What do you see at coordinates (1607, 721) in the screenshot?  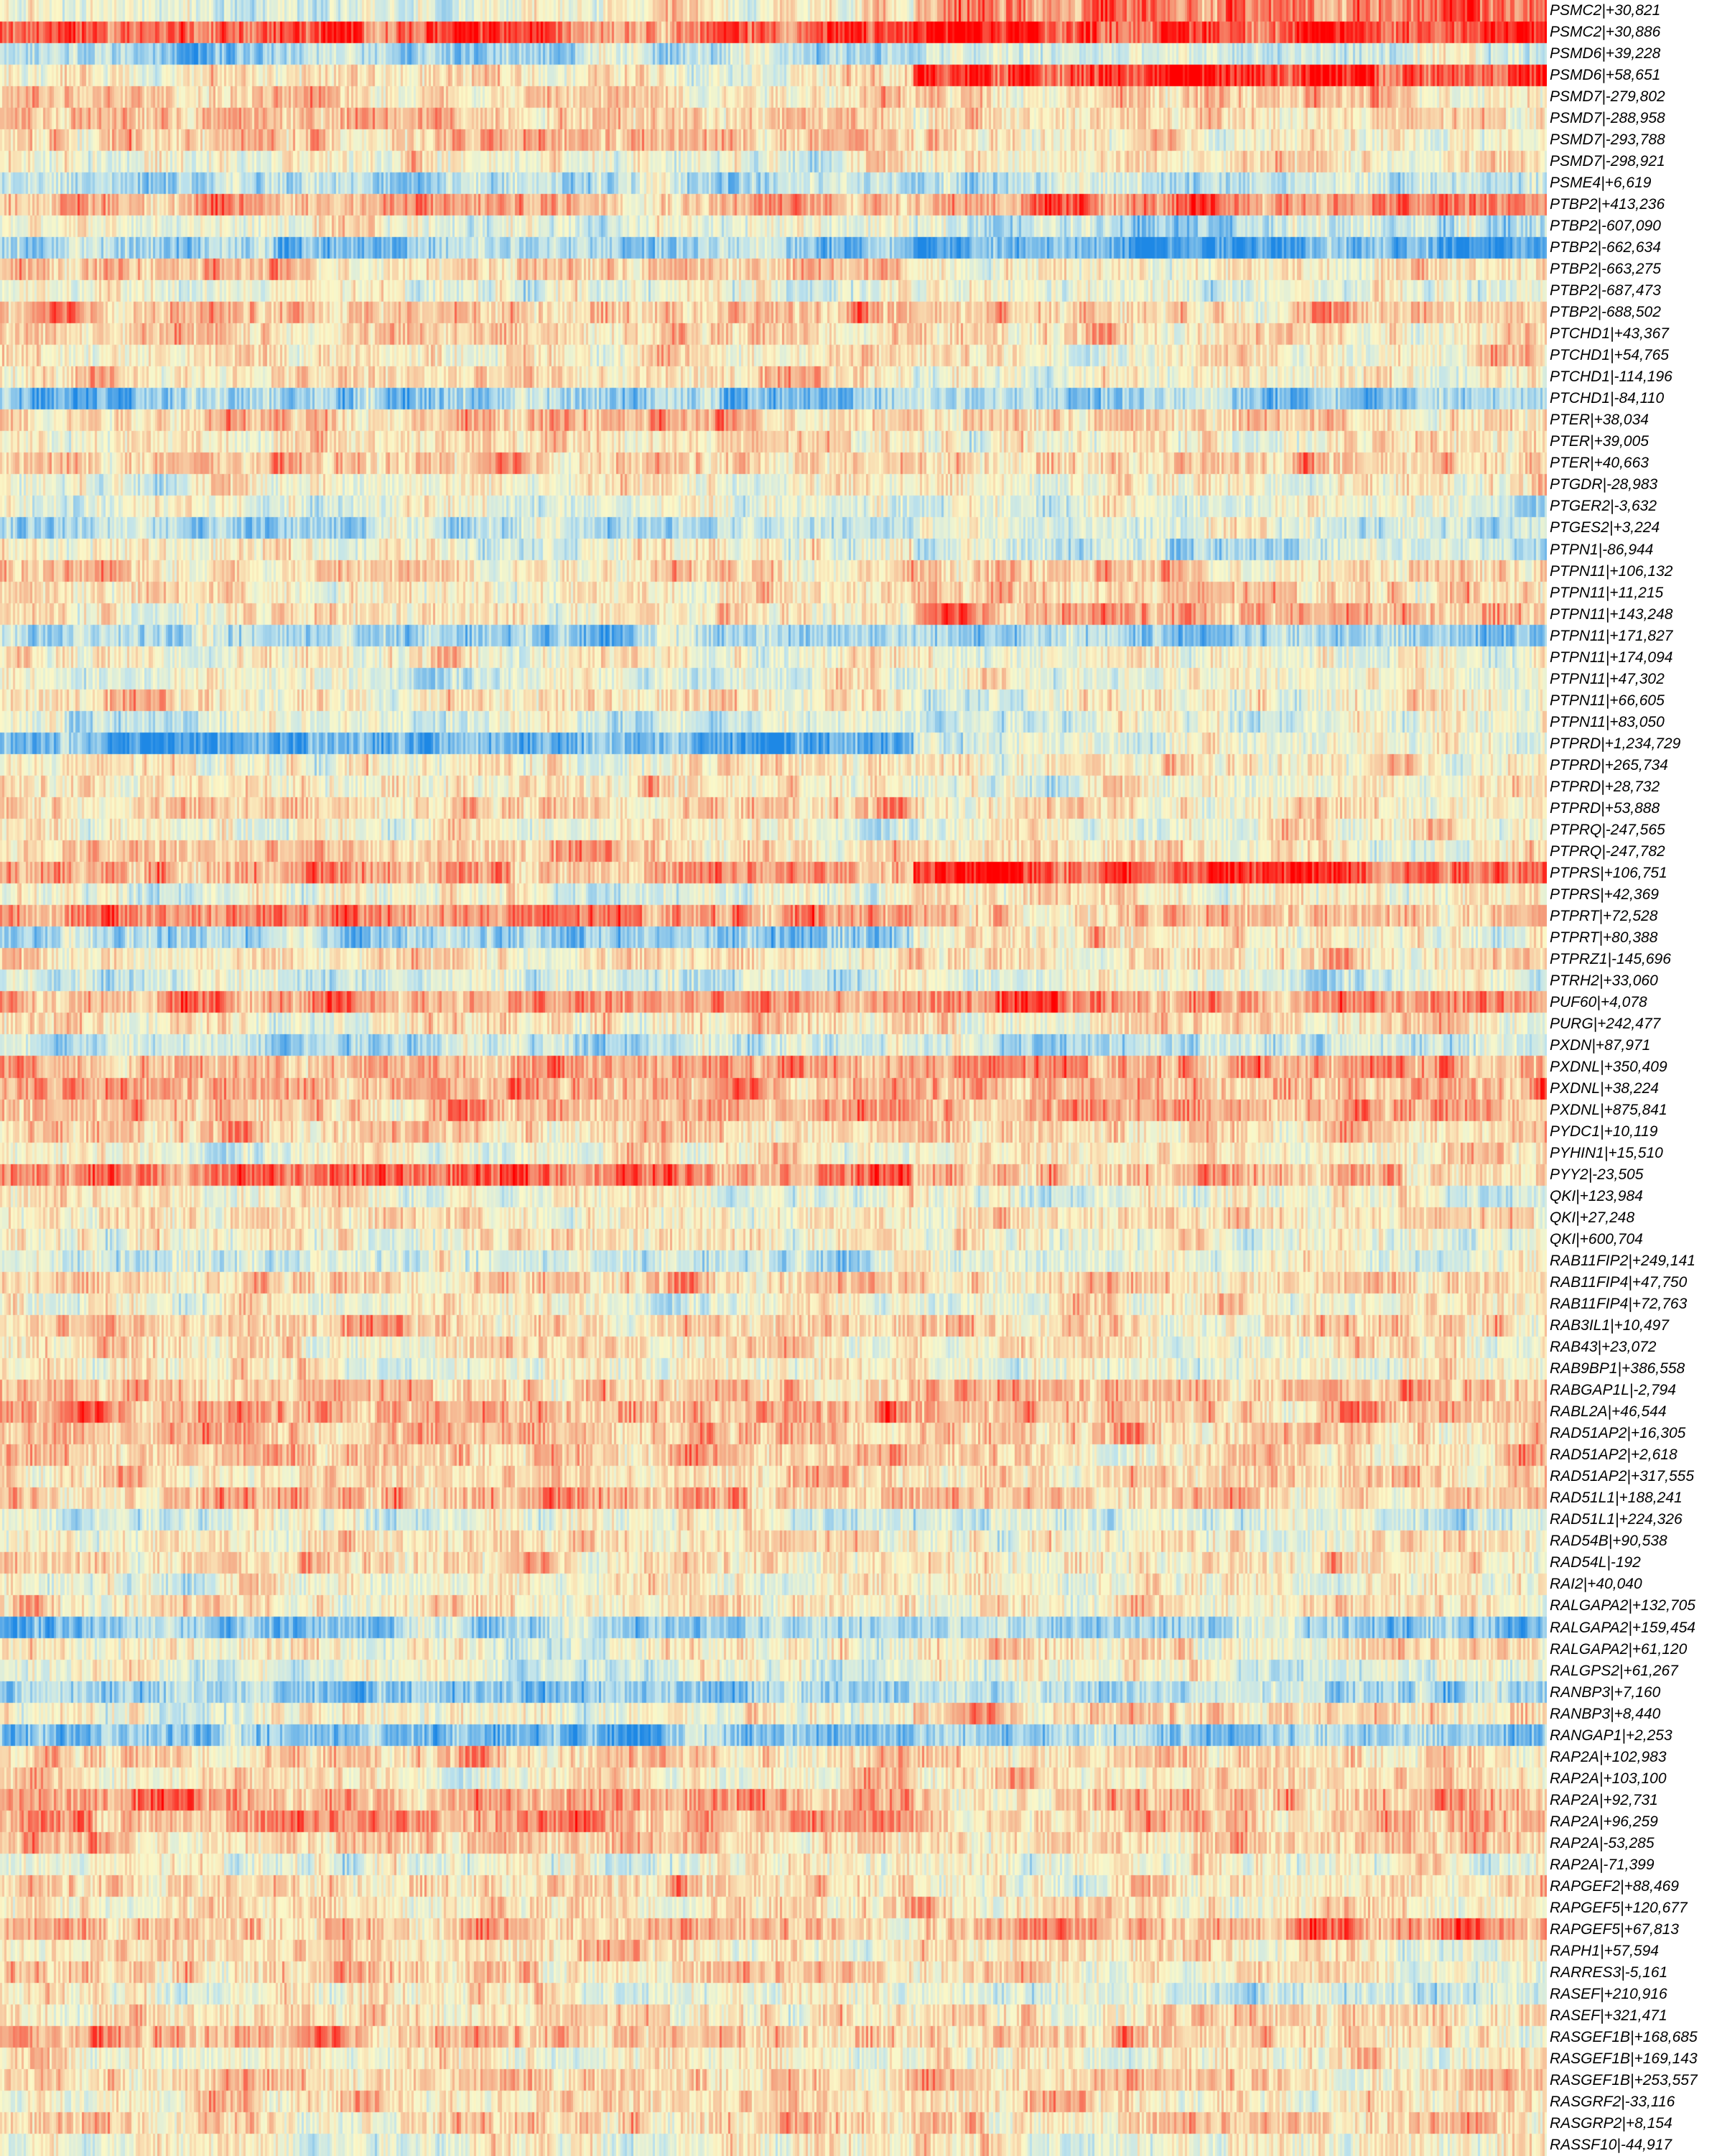 I see `row-label: PTPN11|+83,050` at bounding box center [1607, 721].